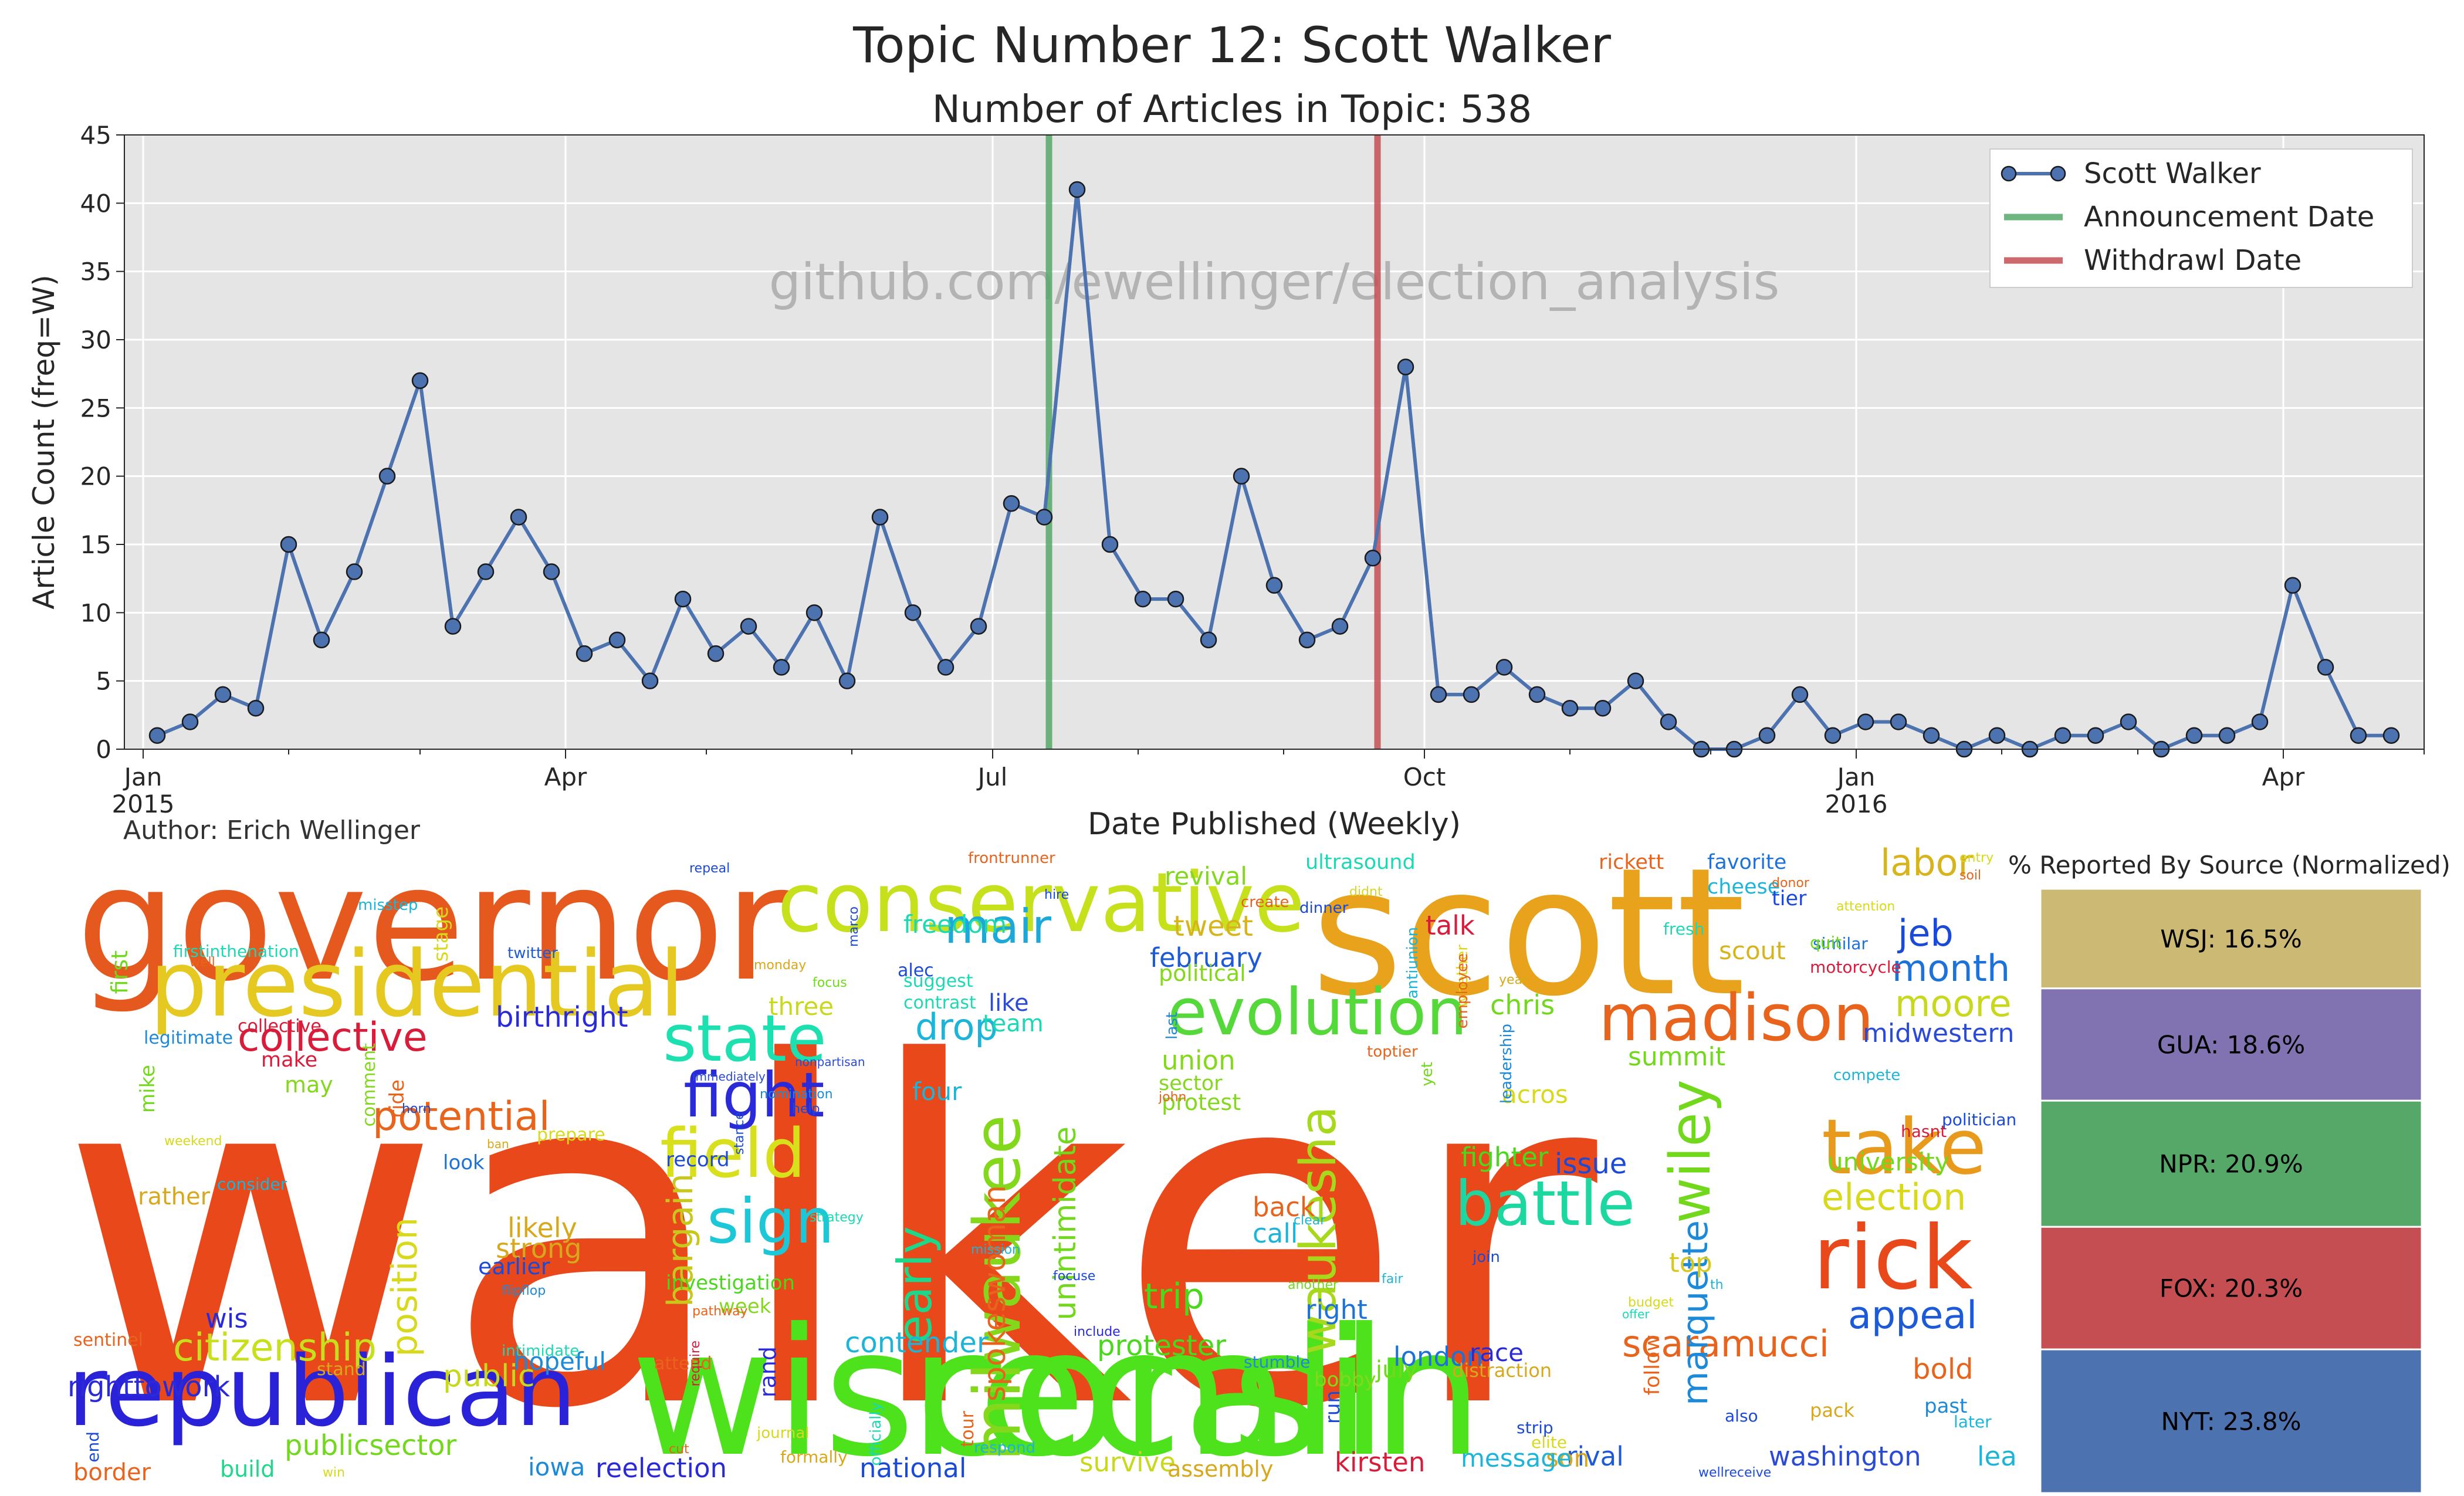 The width and height of the screenshot is (2464, 1496). I want to click on x-tick-label: Jul, so click(992, 777).